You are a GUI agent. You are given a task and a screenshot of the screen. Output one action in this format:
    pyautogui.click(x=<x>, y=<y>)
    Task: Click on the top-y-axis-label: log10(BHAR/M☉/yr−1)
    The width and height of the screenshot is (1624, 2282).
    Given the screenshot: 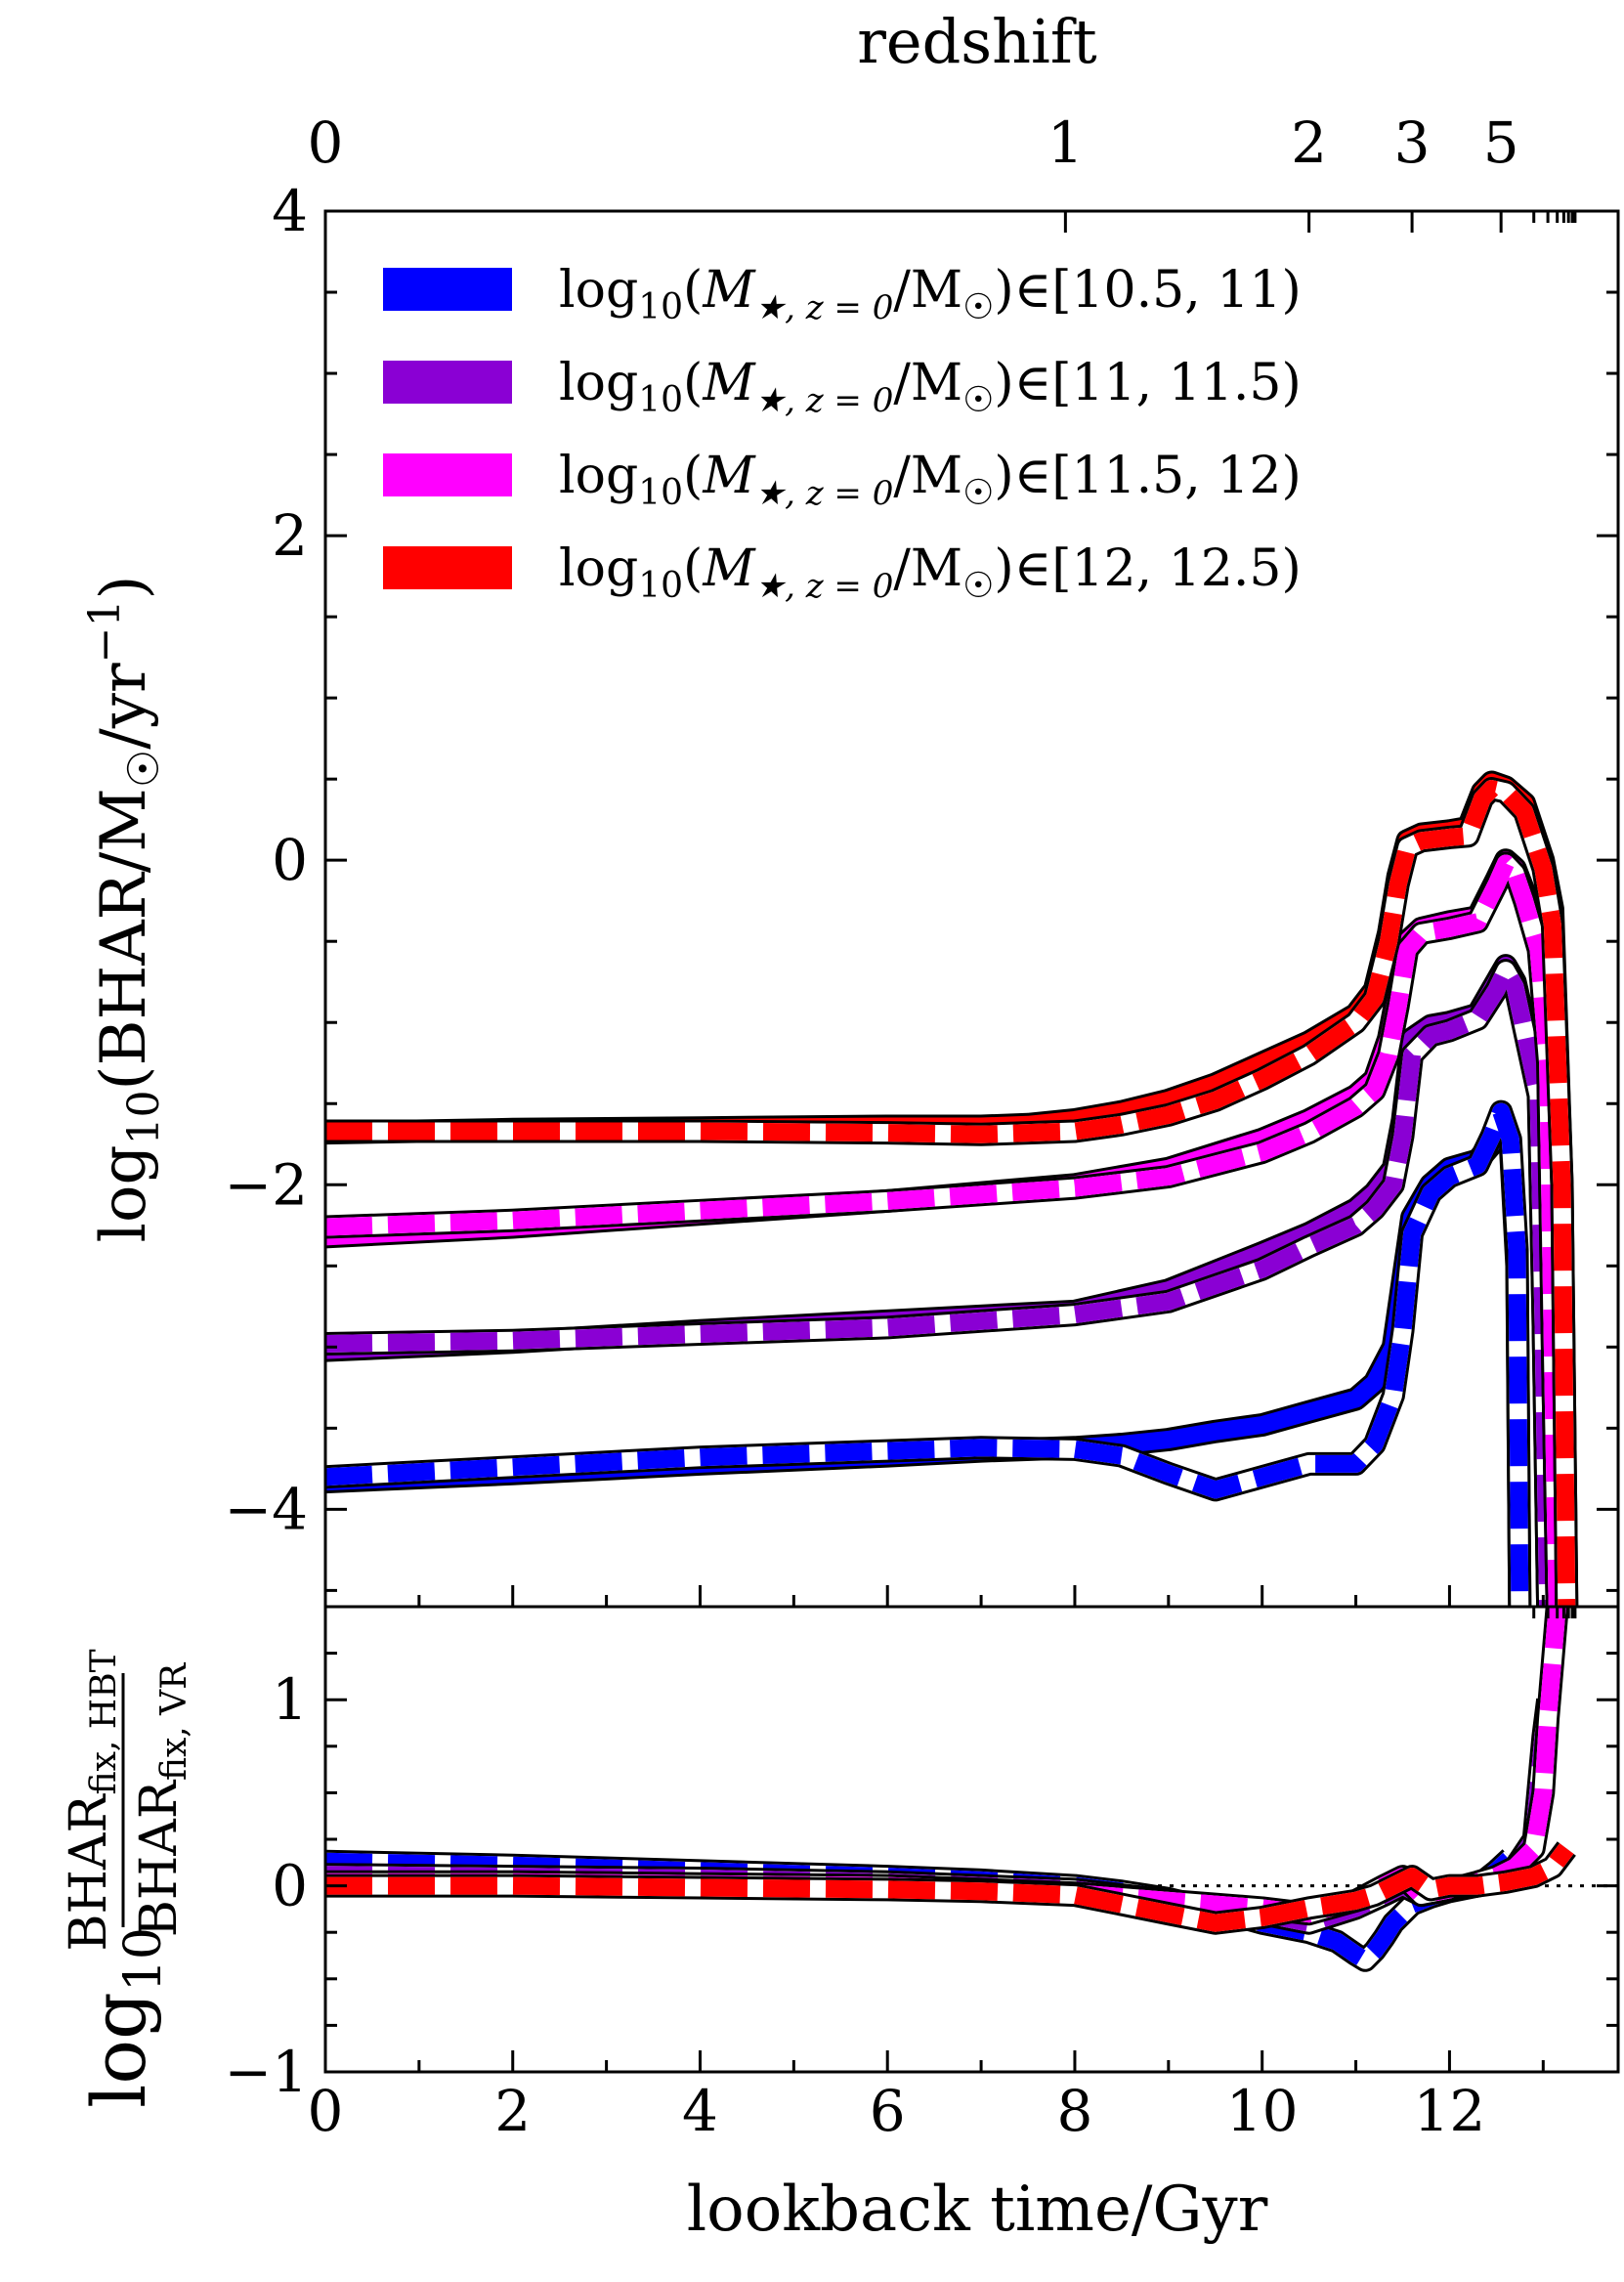 What is the action you would take?
    pyautogui.click(x=125, y=910)
    